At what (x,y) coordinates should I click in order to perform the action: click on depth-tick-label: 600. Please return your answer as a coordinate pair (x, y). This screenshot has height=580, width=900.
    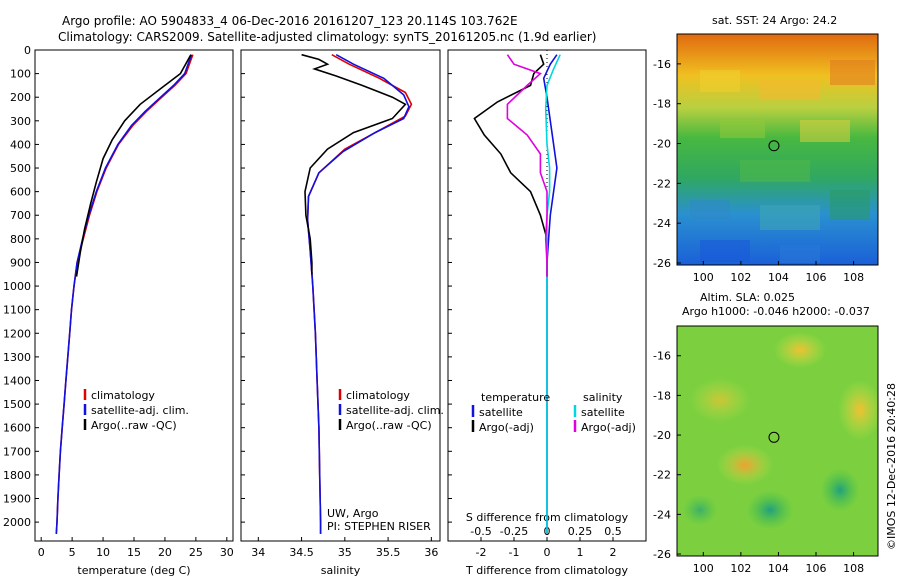
    Looking at the image, I should click on (20, 192).